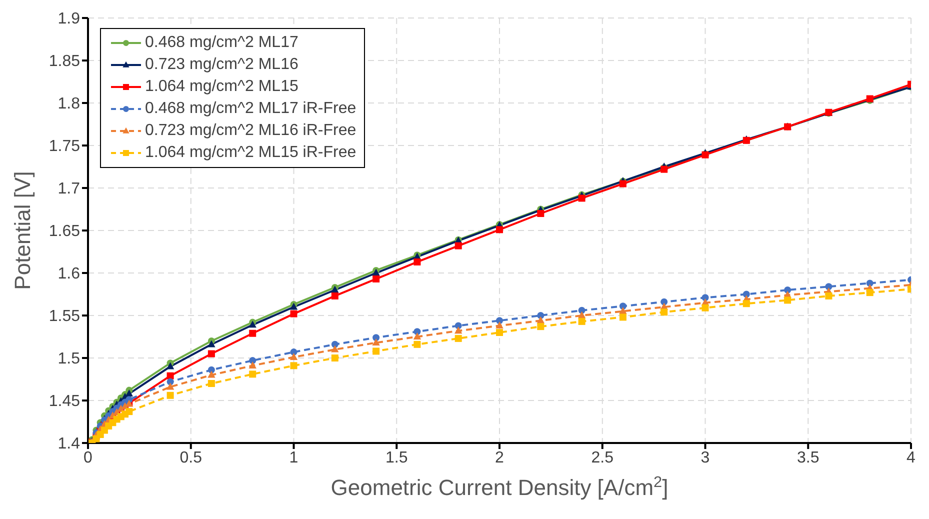  What do you see at coordinates (69, 274) in the screenshot?
I see `y-tick-label: 1.6` at bounding box center [69, 274].